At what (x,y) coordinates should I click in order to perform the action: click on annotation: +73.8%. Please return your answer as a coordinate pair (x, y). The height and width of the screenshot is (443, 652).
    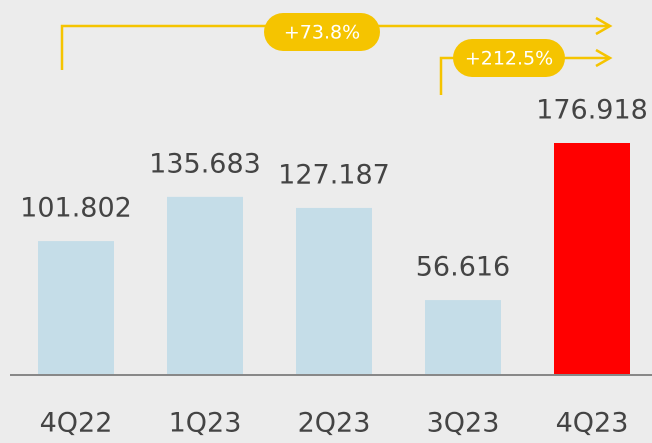
    Looking at the image, I should click on (322, 33).